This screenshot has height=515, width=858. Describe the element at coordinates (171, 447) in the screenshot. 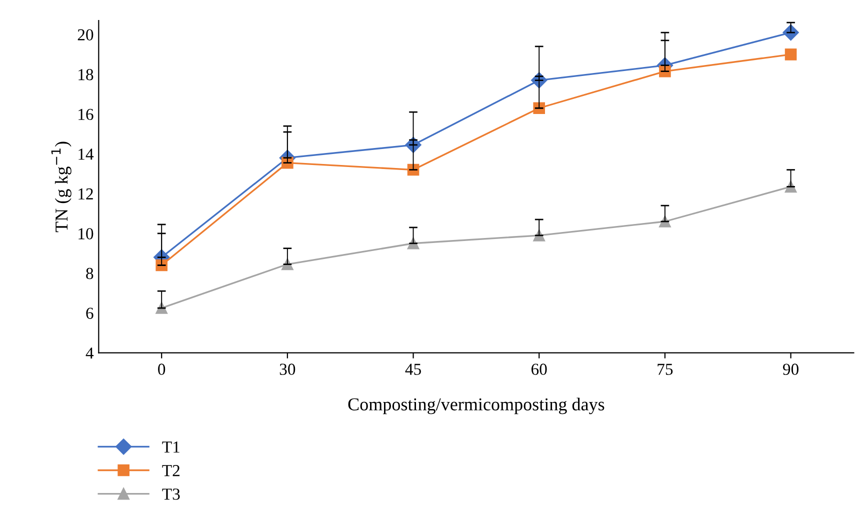

I see `legend-label: T1` at that location.